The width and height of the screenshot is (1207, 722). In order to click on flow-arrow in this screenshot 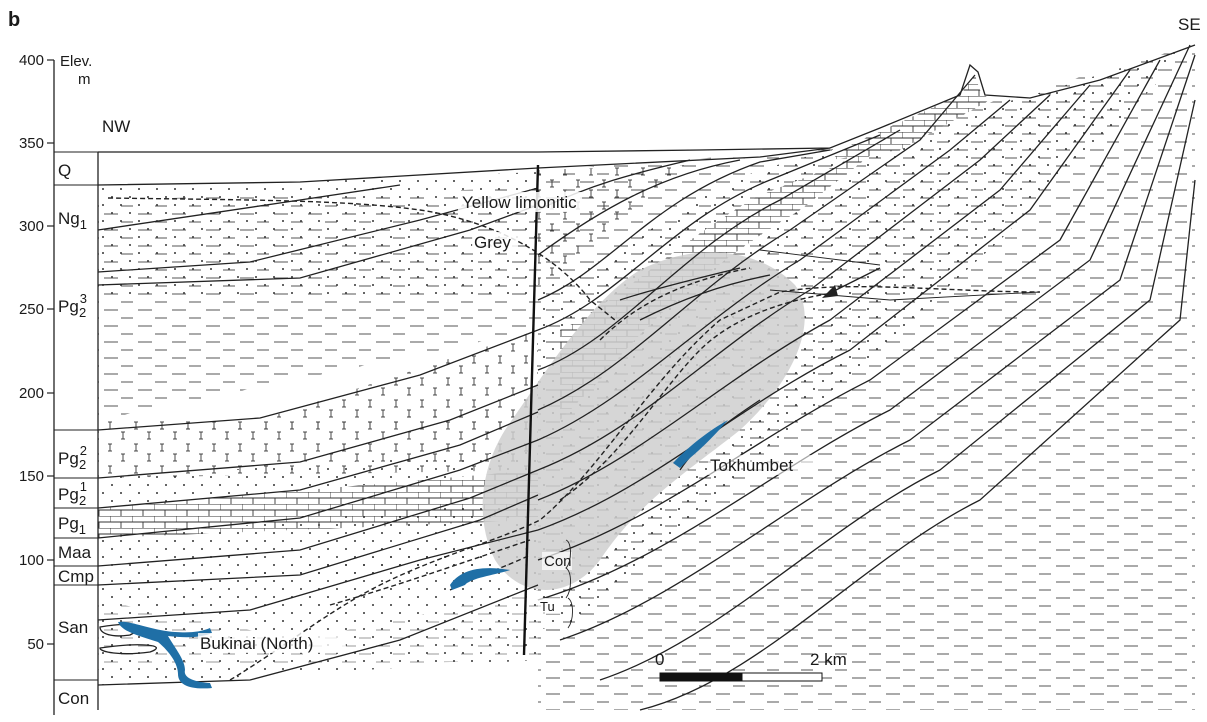, I will do `click(851, 282)`.